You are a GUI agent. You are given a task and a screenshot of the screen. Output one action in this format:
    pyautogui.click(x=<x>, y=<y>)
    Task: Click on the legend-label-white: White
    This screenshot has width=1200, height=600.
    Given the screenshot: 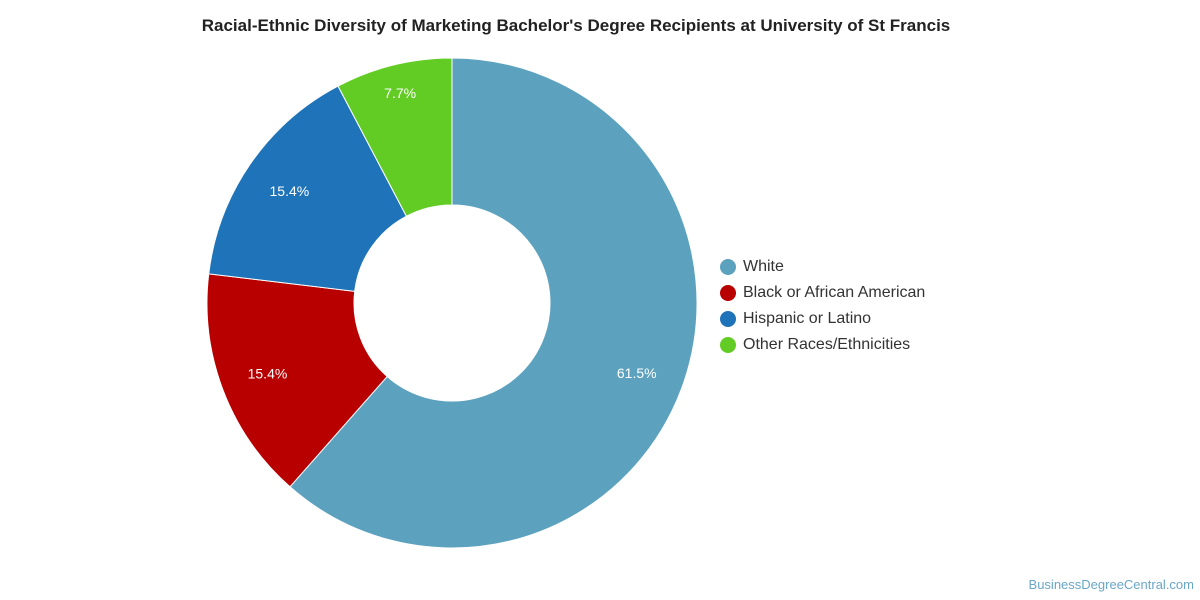 What is the action you would take?
    pyautogui.click(x=763, y=266)
    